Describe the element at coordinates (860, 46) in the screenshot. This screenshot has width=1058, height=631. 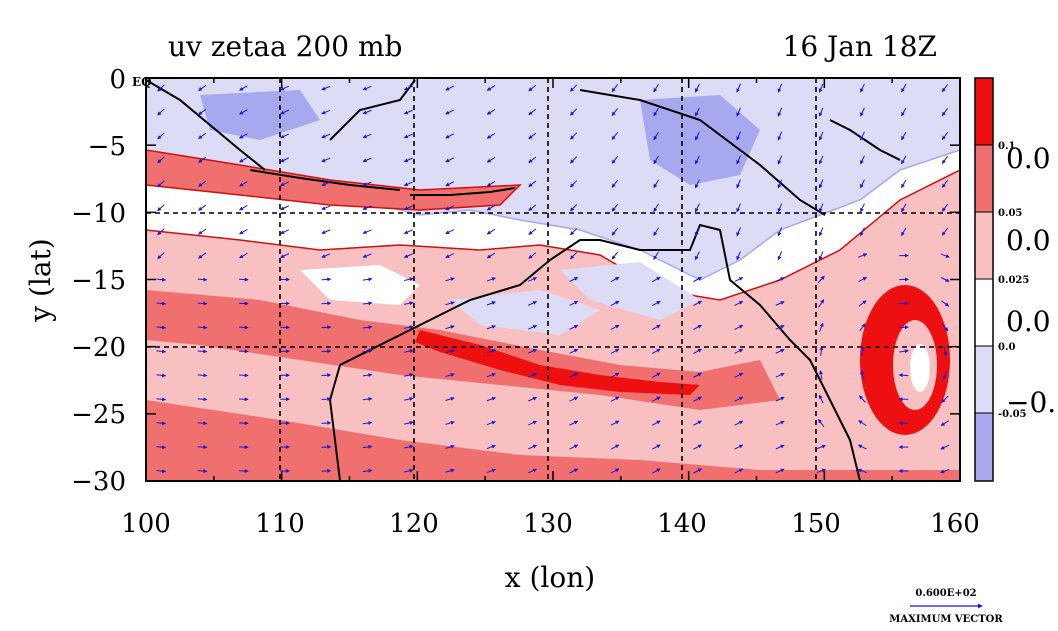
I see `map-timestamp: 16 Jan 18Z` at that location.